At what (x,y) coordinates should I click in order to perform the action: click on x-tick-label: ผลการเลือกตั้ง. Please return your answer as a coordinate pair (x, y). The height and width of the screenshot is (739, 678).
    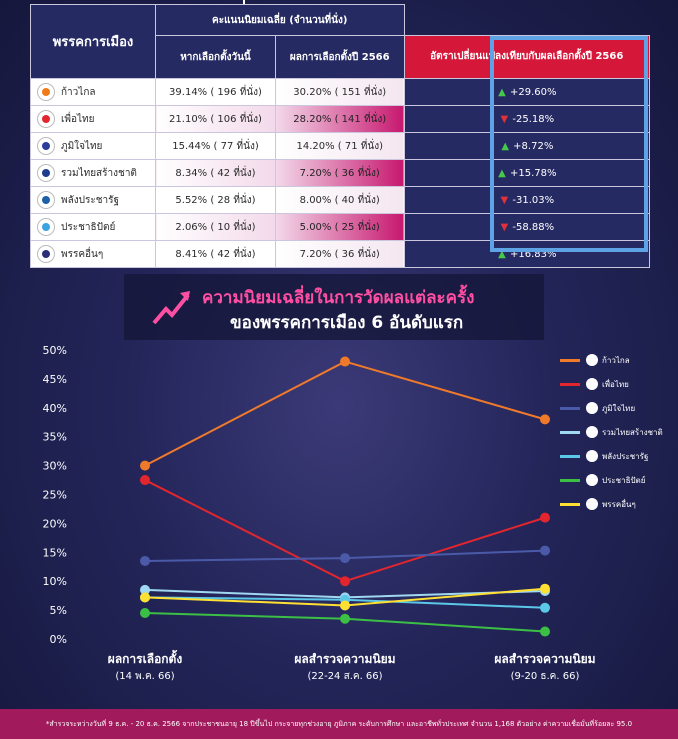
    Looking at the image, I should click on (145, 657).